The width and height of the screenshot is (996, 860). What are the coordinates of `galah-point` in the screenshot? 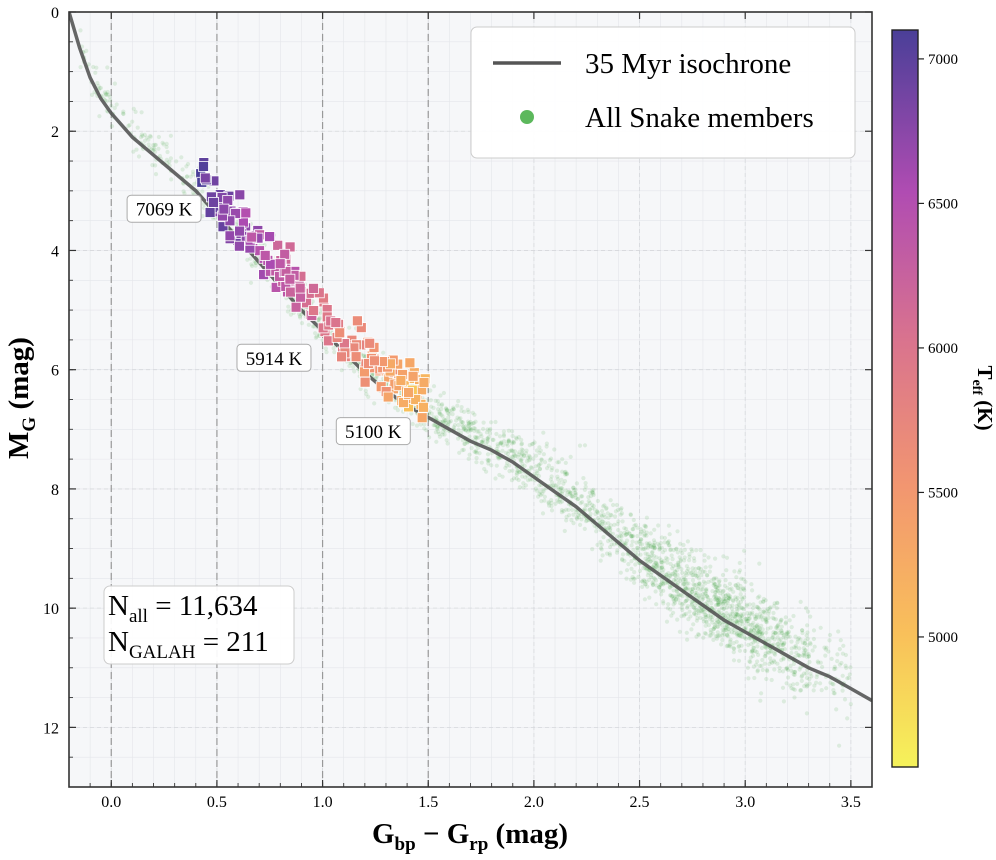 It's located at (423, 407).